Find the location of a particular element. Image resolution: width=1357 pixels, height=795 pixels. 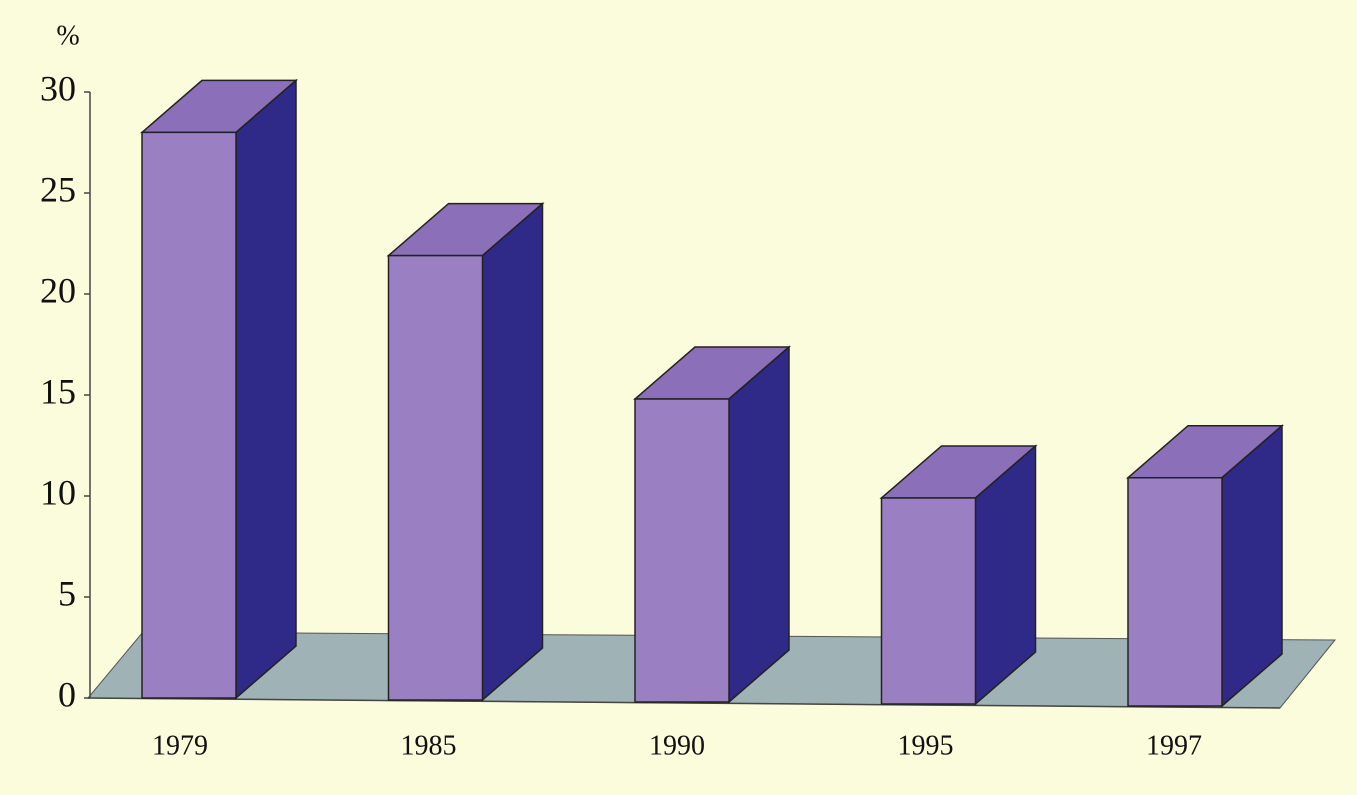

x-tick-label: 1995 is located at coordinates (926, 745).